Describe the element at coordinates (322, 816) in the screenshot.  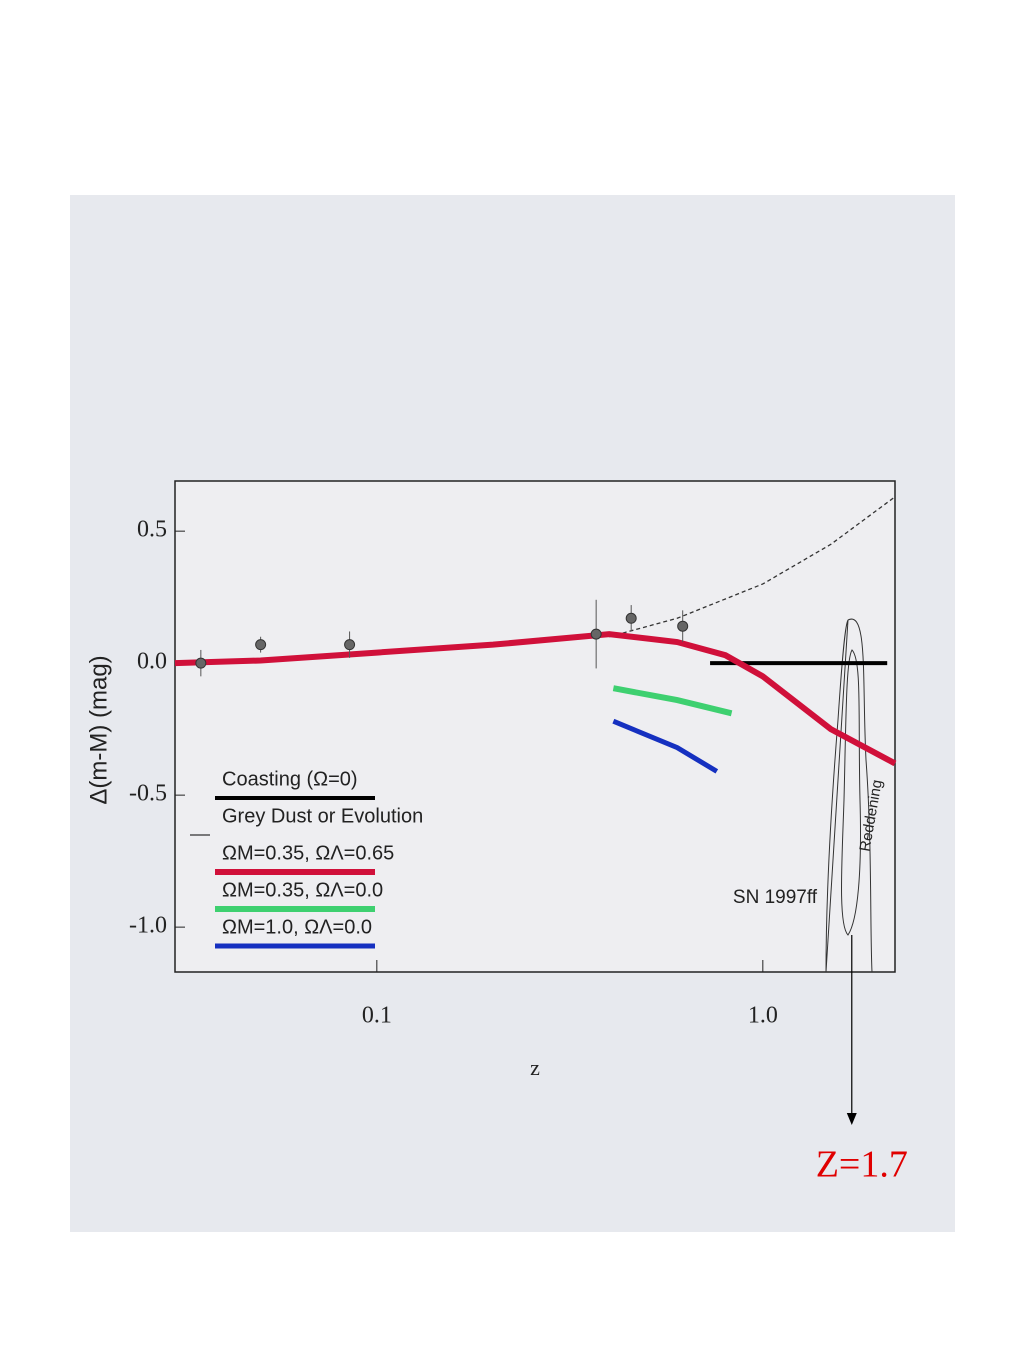
I see `legend-label: Grey Dust or Evolution` at that location.